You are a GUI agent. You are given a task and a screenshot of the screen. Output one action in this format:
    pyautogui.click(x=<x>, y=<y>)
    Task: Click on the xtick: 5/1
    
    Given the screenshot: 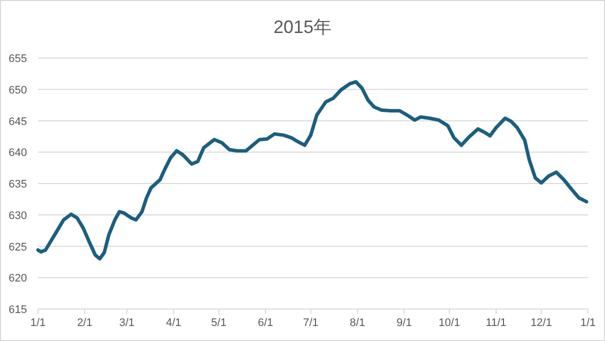 What is the action you would take?
    pyautogui.click(x=218, y=323)
    